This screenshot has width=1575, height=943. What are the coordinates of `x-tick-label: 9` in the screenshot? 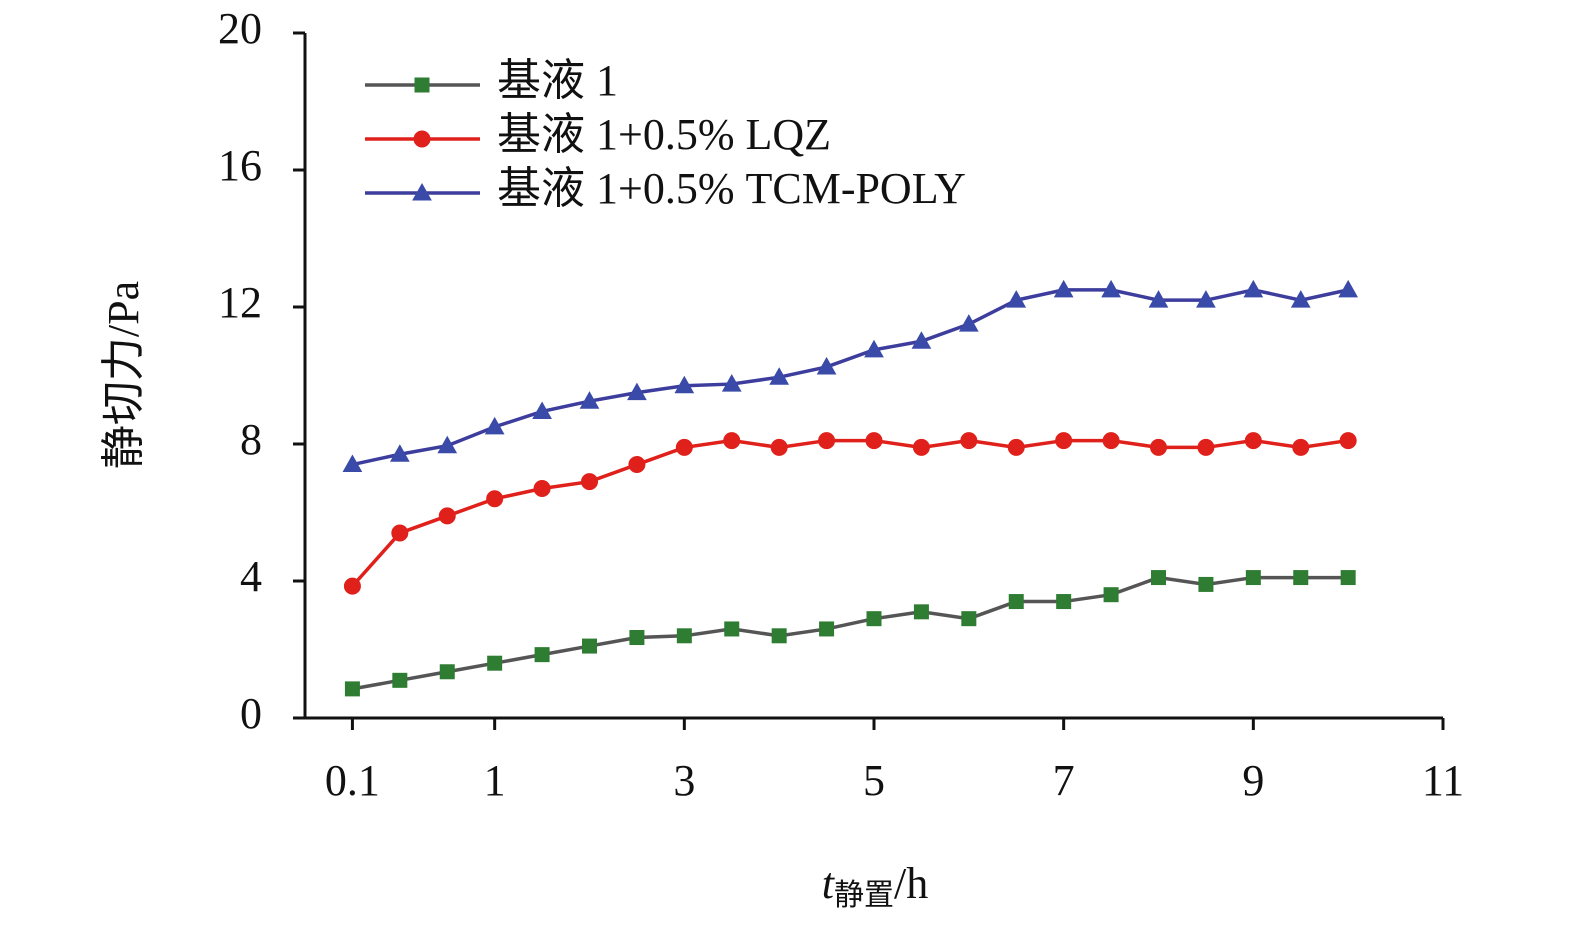 It's located at (1253, 780).